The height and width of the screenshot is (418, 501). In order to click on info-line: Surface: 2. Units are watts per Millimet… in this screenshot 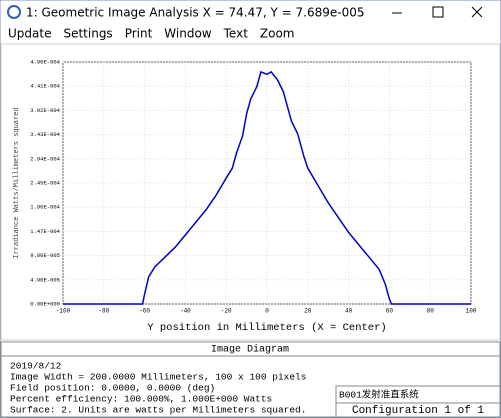, I will do `click(158, 410)`.